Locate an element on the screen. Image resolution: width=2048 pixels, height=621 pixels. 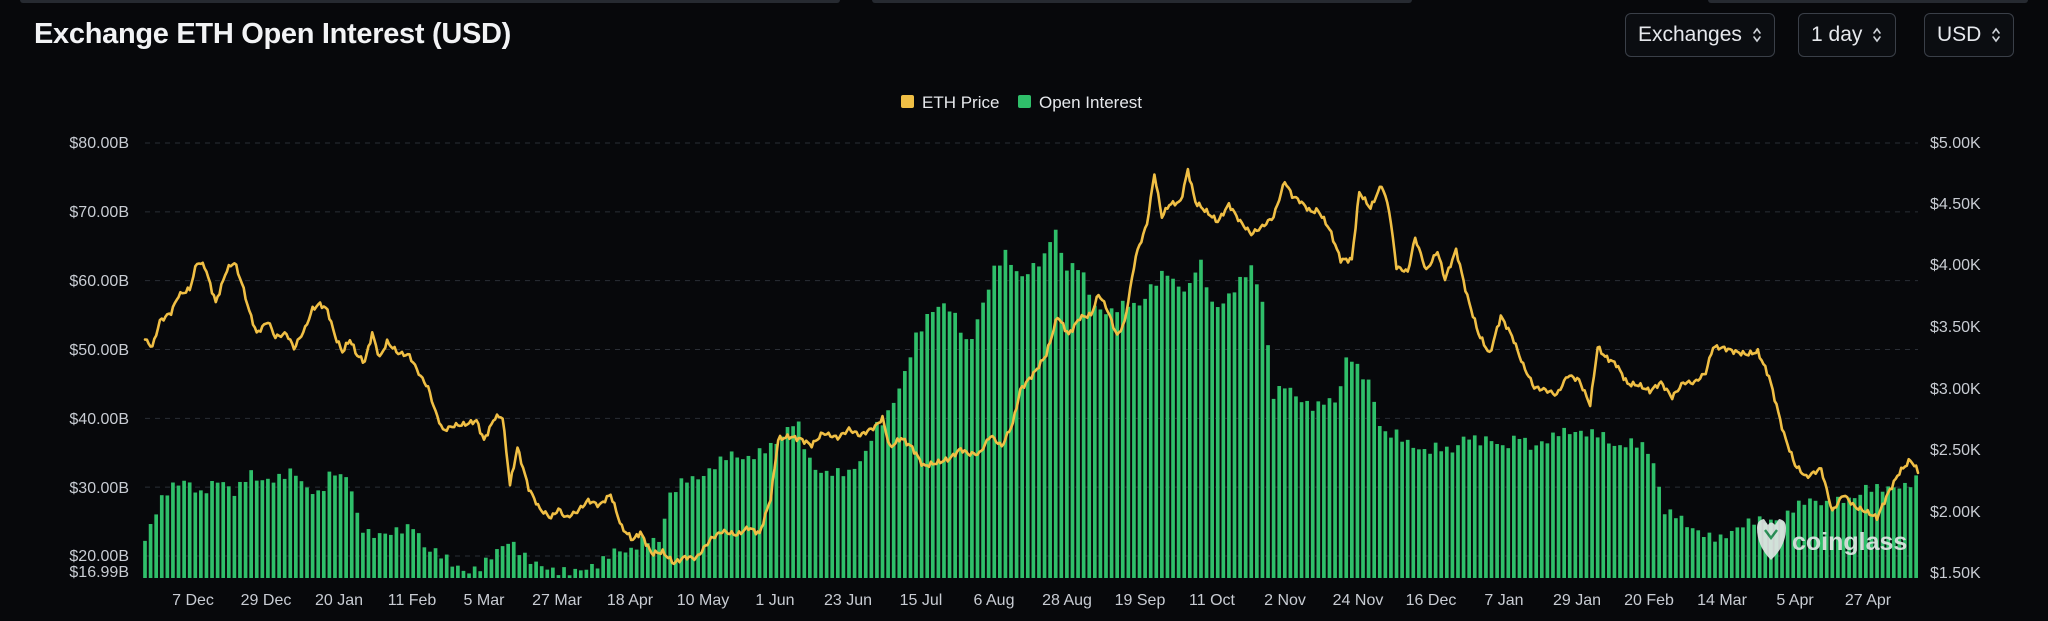
interval-select: 1 day is located at coordinates (1847, 35).